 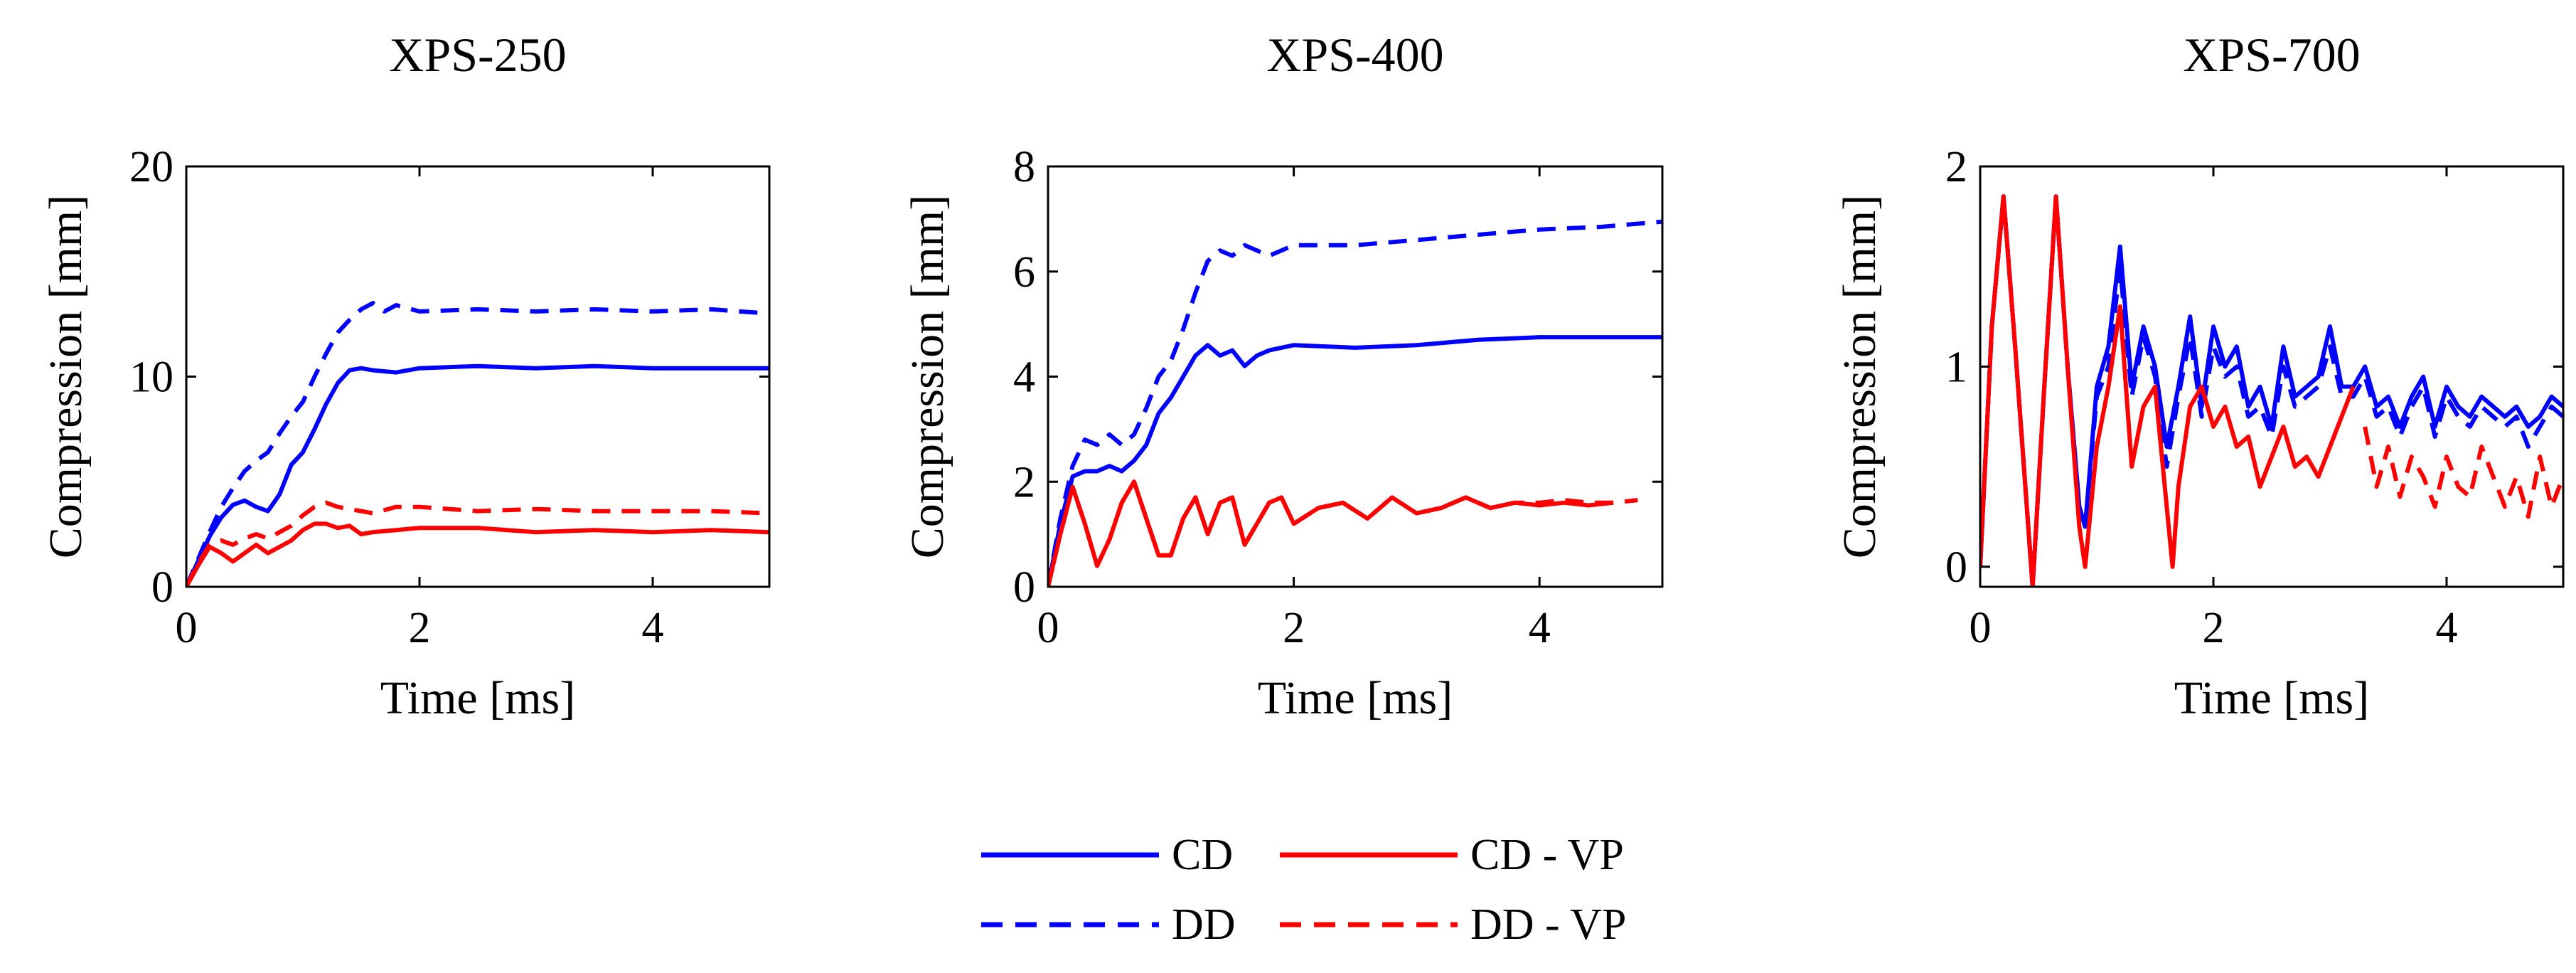 I want to click on legend-box, so click(x=1333, y=889).